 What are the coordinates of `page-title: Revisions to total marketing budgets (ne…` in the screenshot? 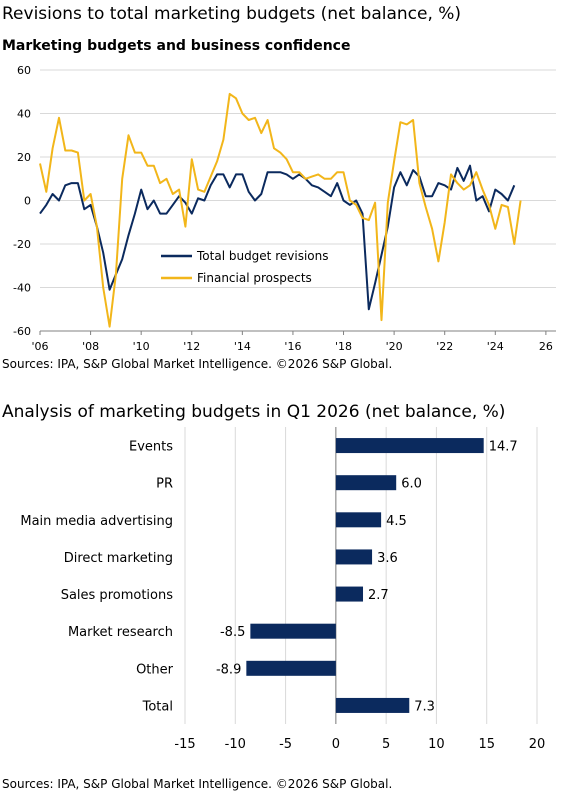 It's located at (232, 14).